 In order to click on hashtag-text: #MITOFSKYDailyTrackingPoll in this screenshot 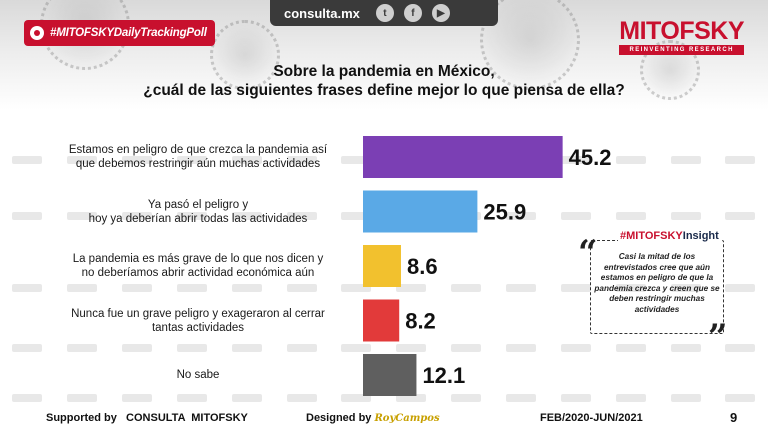, I will do `click(128, 33)`.